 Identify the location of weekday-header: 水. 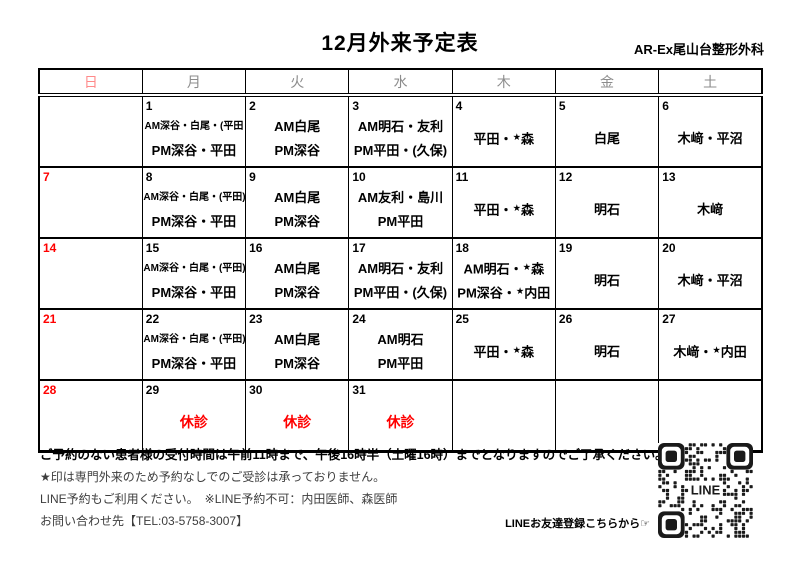
(400, 82).